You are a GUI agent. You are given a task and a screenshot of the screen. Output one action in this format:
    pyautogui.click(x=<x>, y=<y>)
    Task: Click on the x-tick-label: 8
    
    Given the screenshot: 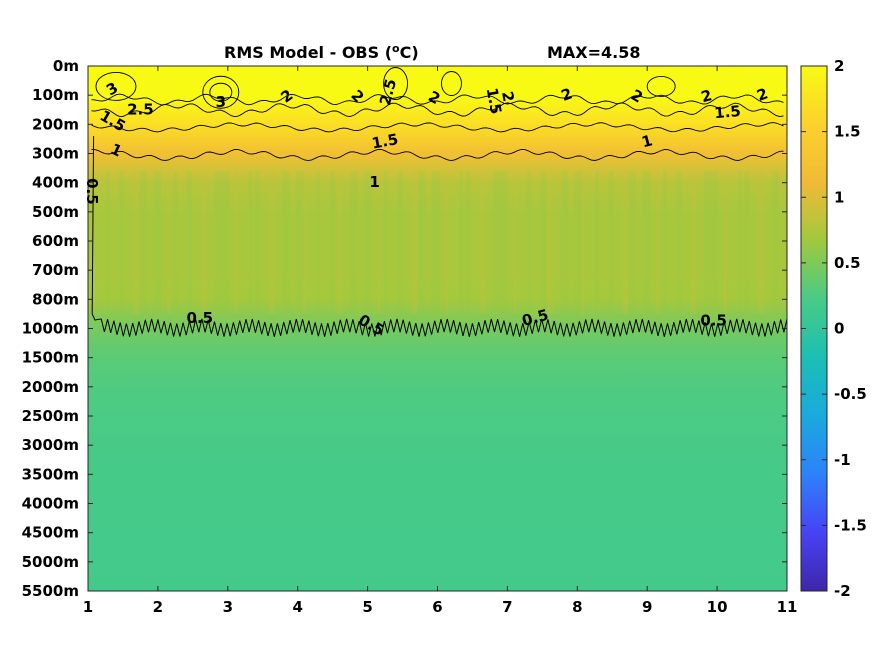 What is the action you would take?
    pyautogui.click(x=577, y=607)
    